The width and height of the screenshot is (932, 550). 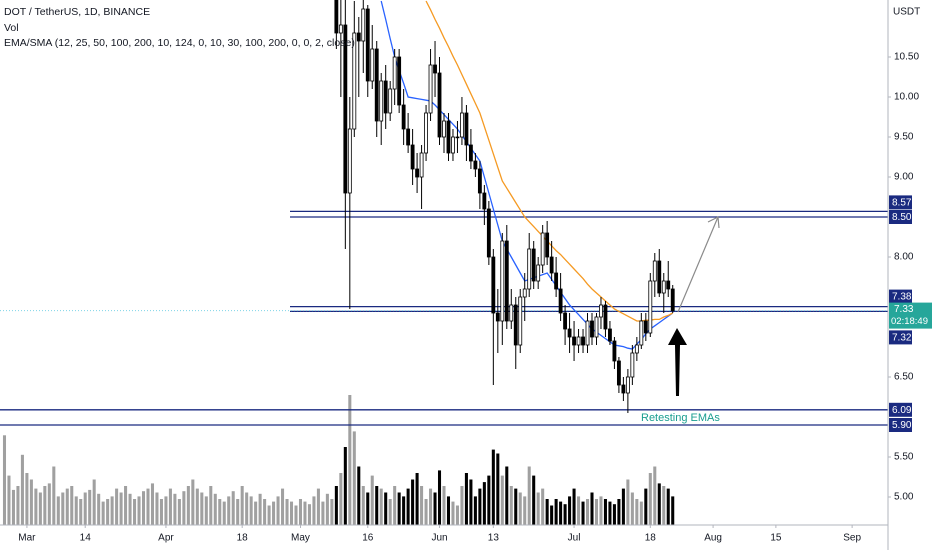 What do you see at coordinates (904, 309) in the screenshot?
I see `last-price-label: 7.33` at bounding box center [904, 309].